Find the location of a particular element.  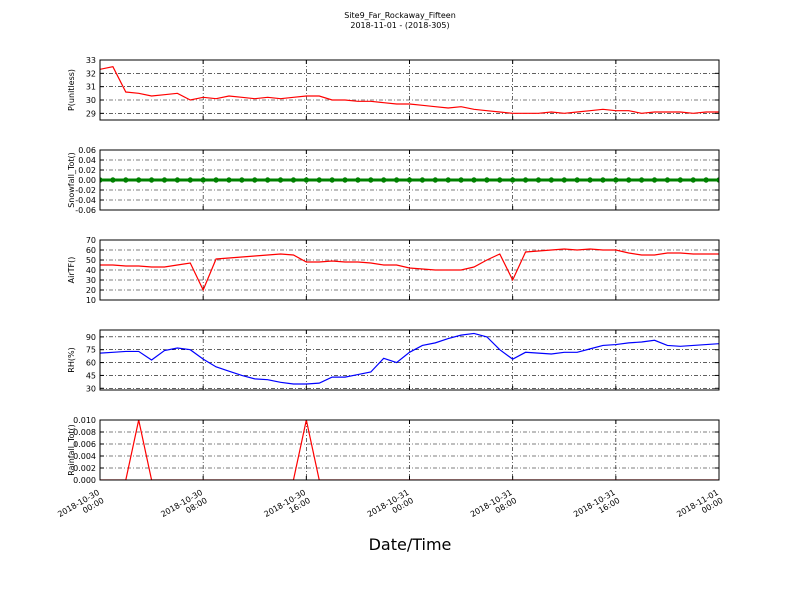

x-tick-label: 2018-10-3000:00 is located at coordinates (80, 507).